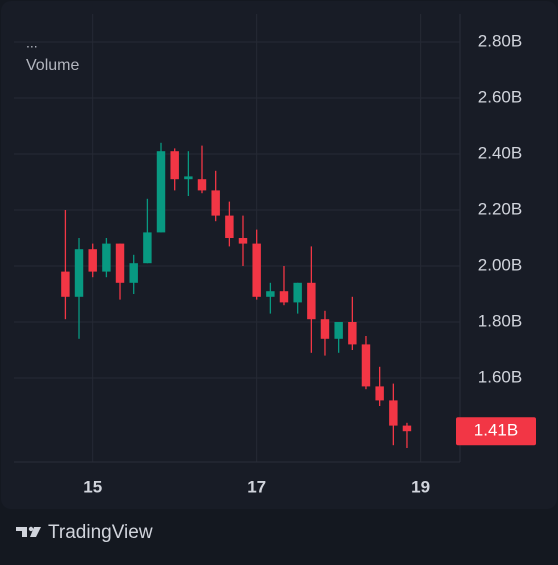  What do you see at coordinates (500, 208) in the screenshot?
I see `y-tick-label: 2.20B` at bounding box center [500, 208].